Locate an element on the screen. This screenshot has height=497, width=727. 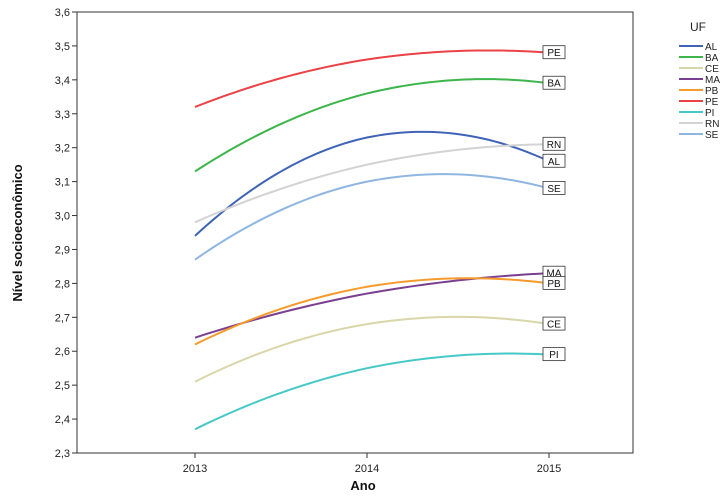
series-line-al is located at coordinates (372, 183).